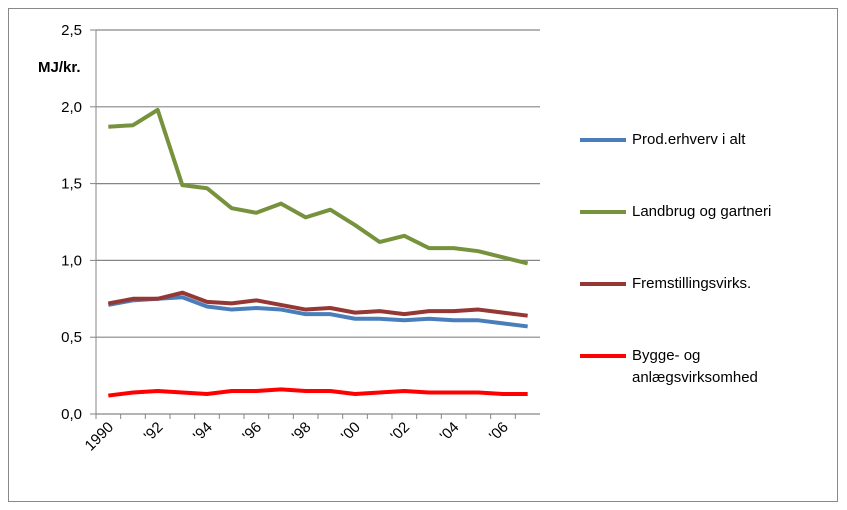 This screenshot has width=847, height=510. I want to click on x-tick-label: '02, so click(400, 432).